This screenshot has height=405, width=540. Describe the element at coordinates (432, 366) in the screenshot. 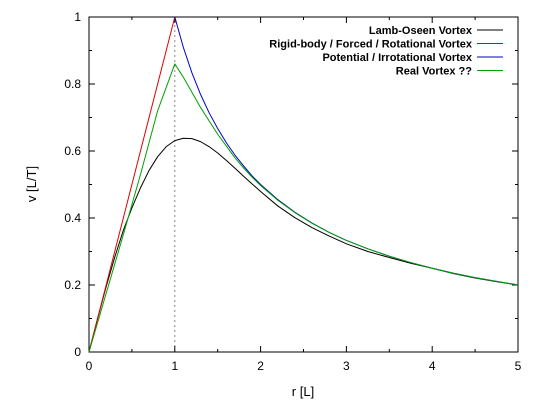

I see `x-tick-label: 4` at that location.